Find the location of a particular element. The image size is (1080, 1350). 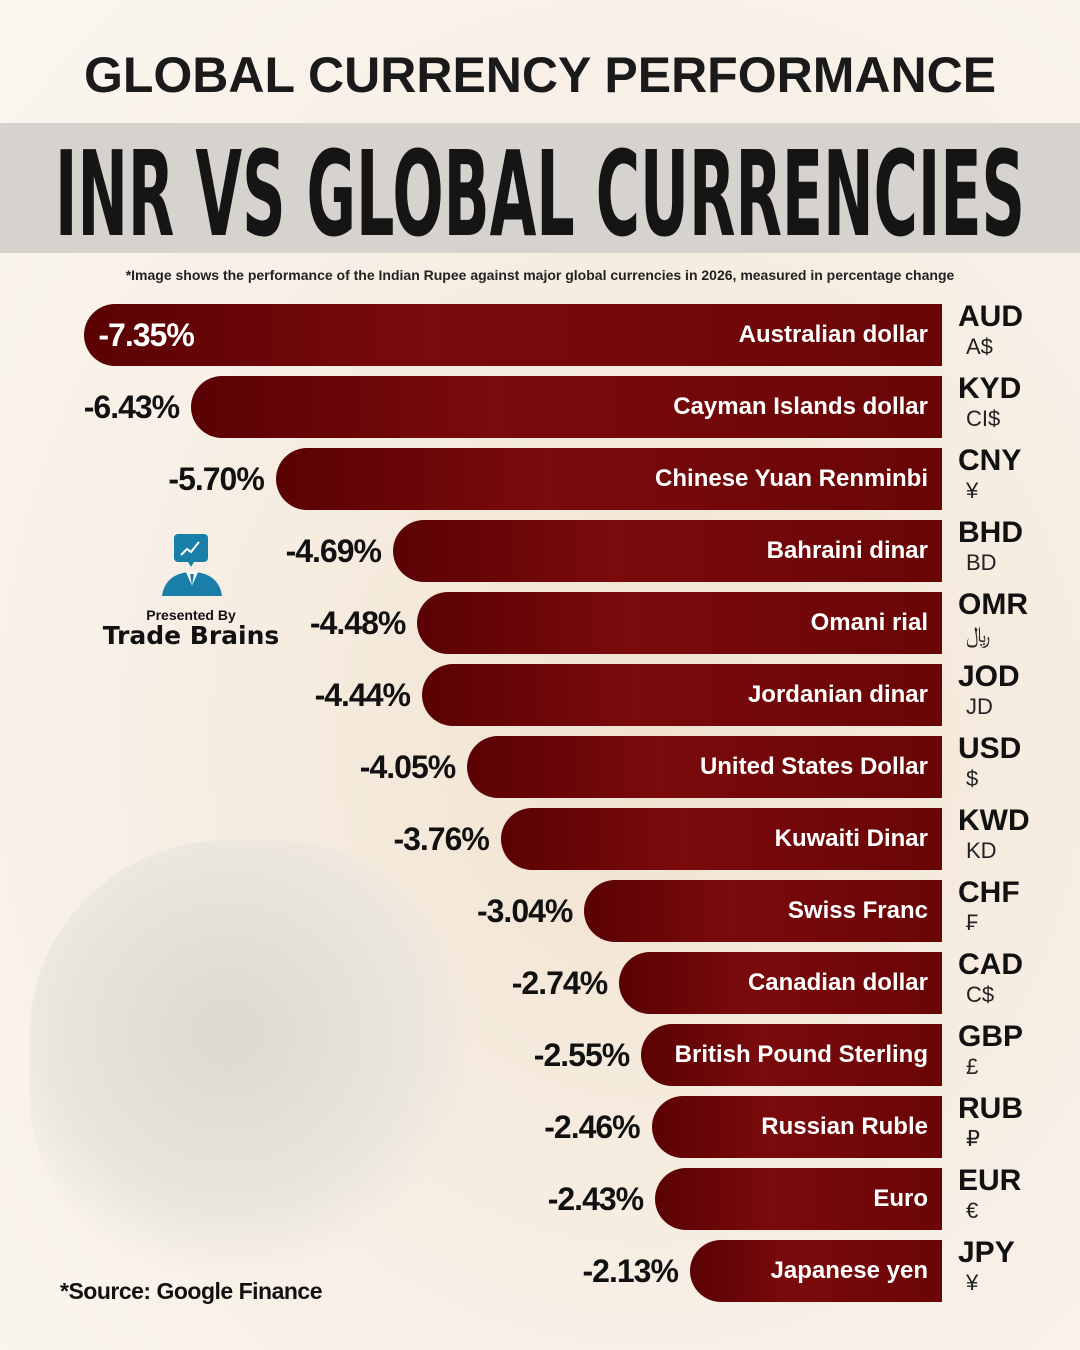

bar-cny: Chinese Yuan Renminbi is located at coordinates (608, 479).